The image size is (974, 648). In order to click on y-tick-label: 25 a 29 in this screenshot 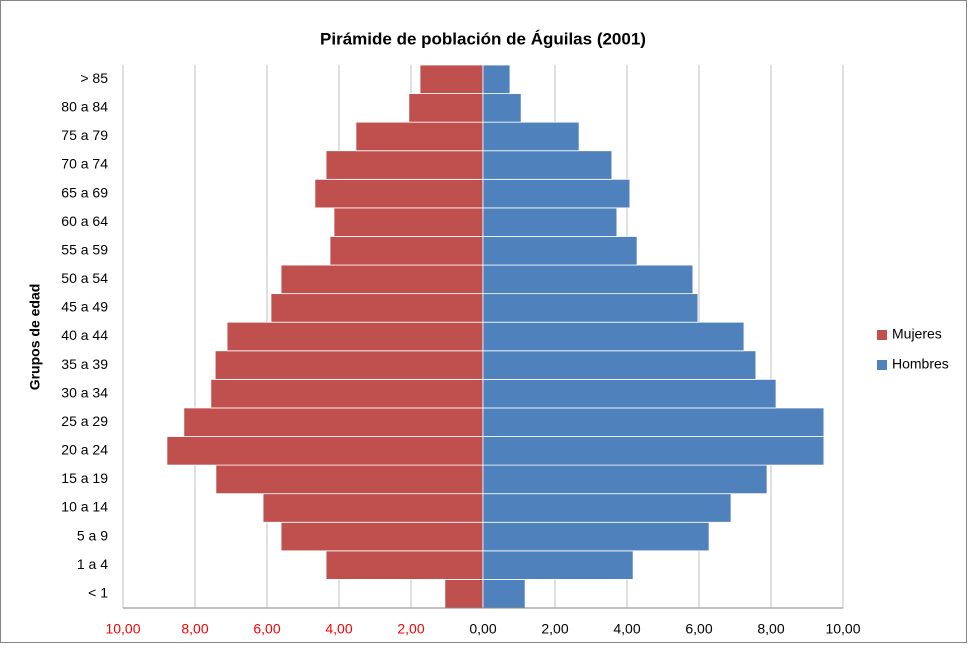, I will do `click(84, 421)`.